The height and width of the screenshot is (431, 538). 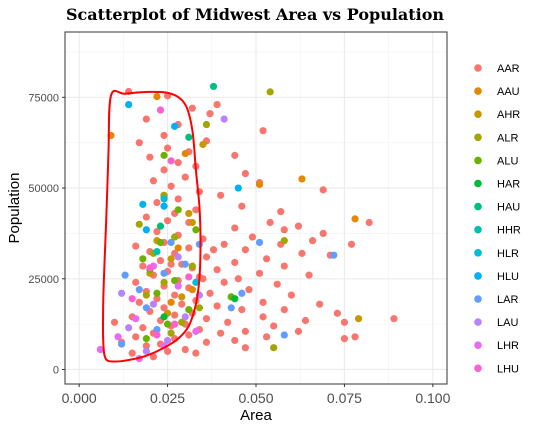 I want to click on legend-label: LAR, so click(x=507, y=300).